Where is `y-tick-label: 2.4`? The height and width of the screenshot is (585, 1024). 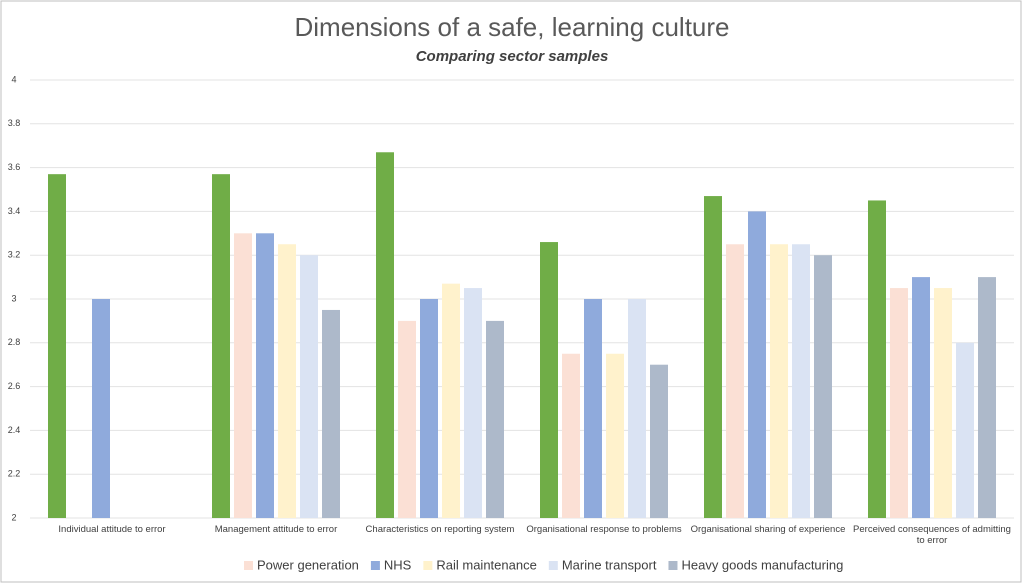 y-tick-label: 2.4 is located at coordinates (14, 430).